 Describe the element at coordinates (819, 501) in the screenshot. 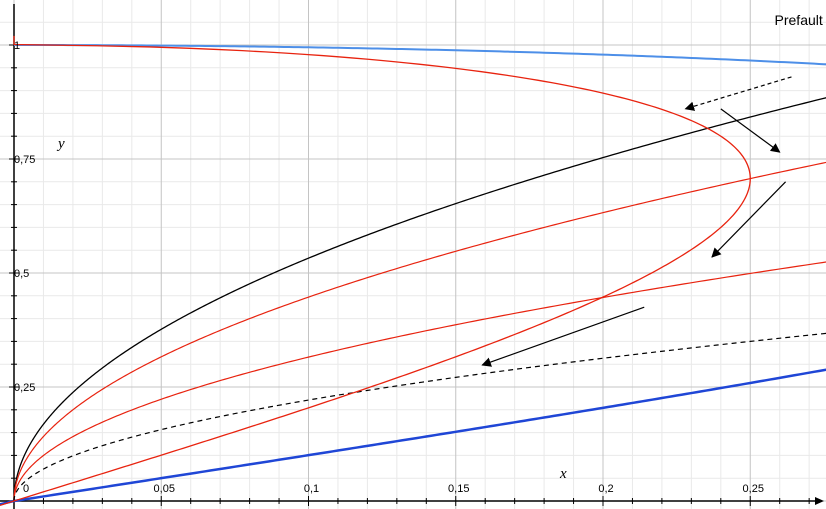

I see `x-axis-arrowhead` at that location.